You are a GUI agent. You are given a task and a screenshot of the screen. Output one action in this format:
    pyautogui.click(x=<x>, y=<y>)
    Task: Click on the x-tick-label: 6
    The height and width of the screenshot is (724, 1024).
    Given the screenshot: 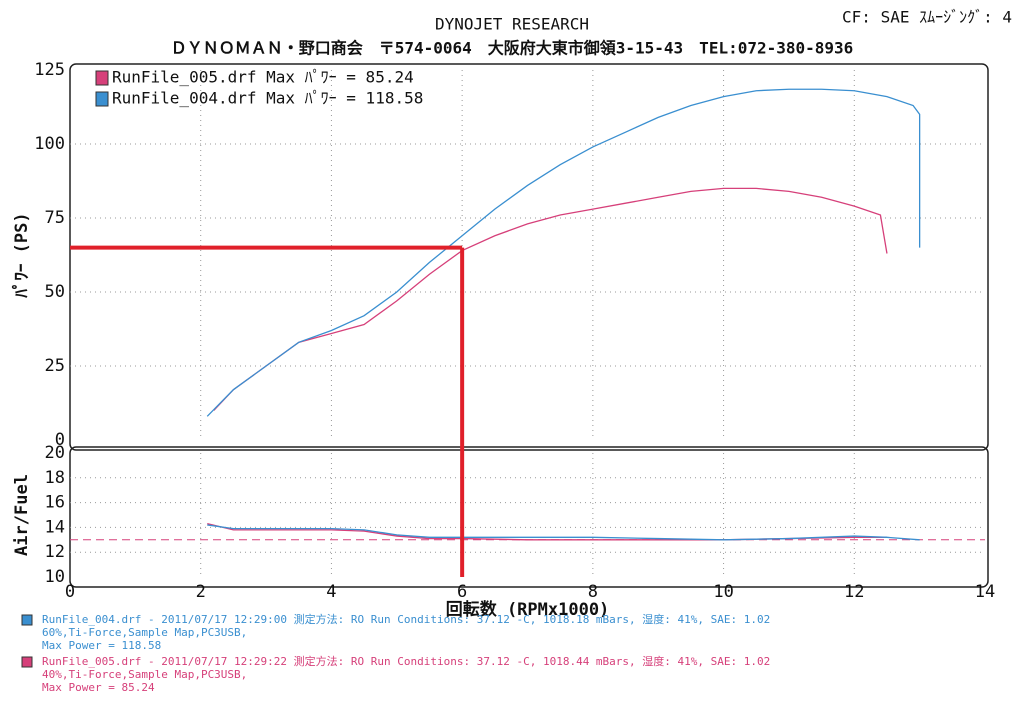 What is the action you would take?
    pyautogui.click(x=462, y=592)
    